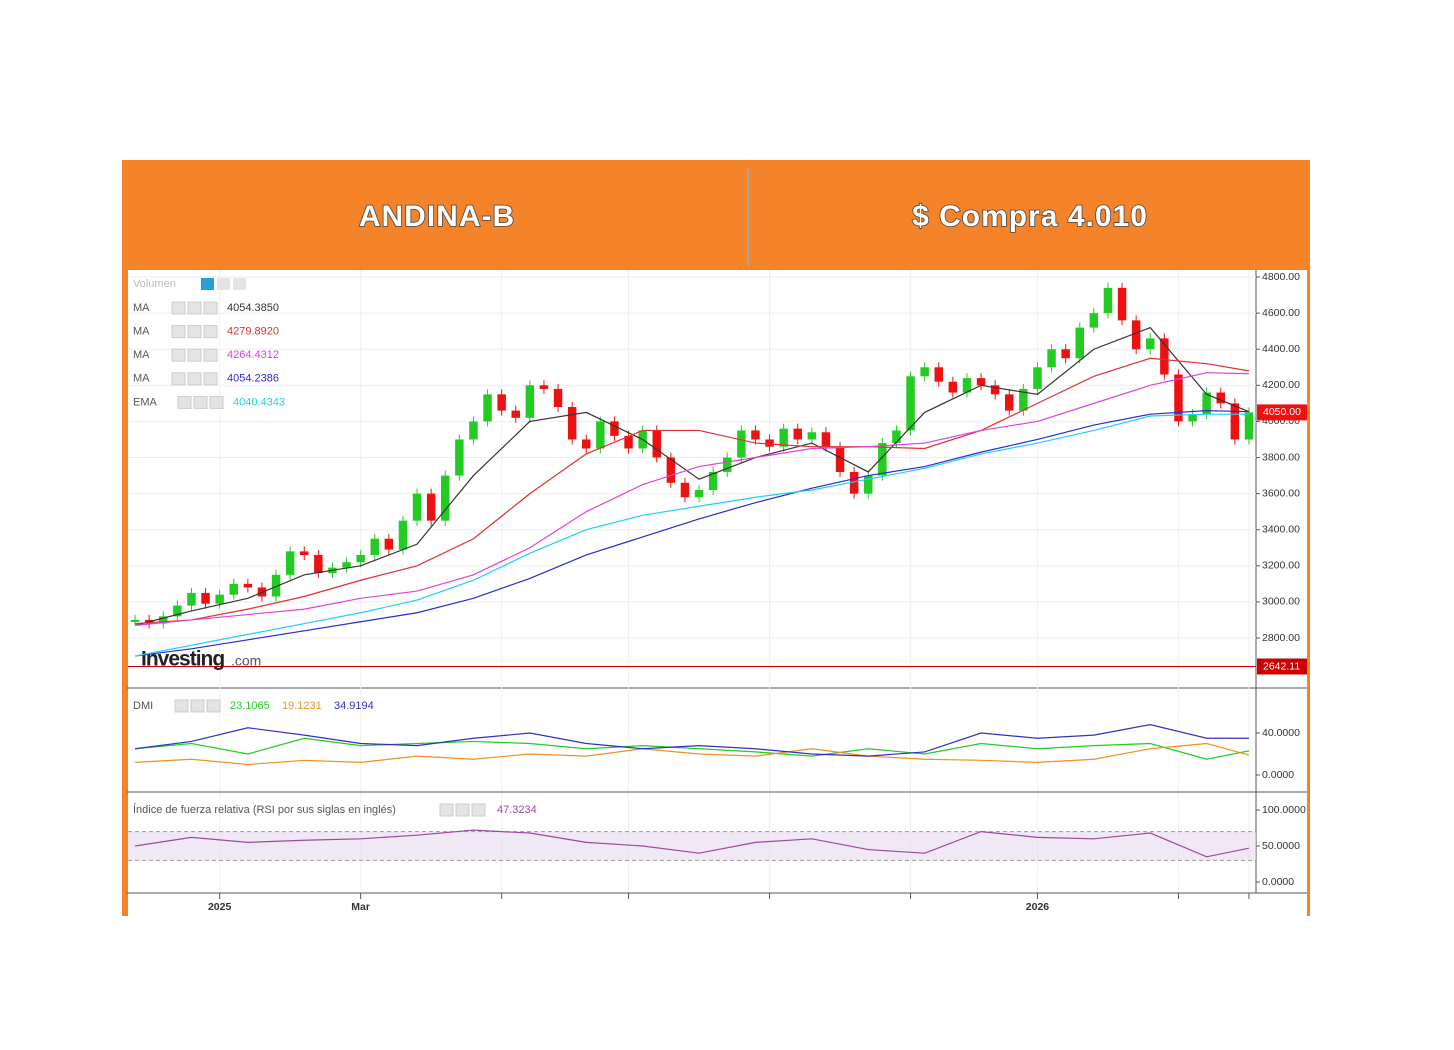  What do you see at coordinates (1281, 313) in the screenshot?
I see `y-tick-label: 4600.00` at bounding box center [1281, 313].